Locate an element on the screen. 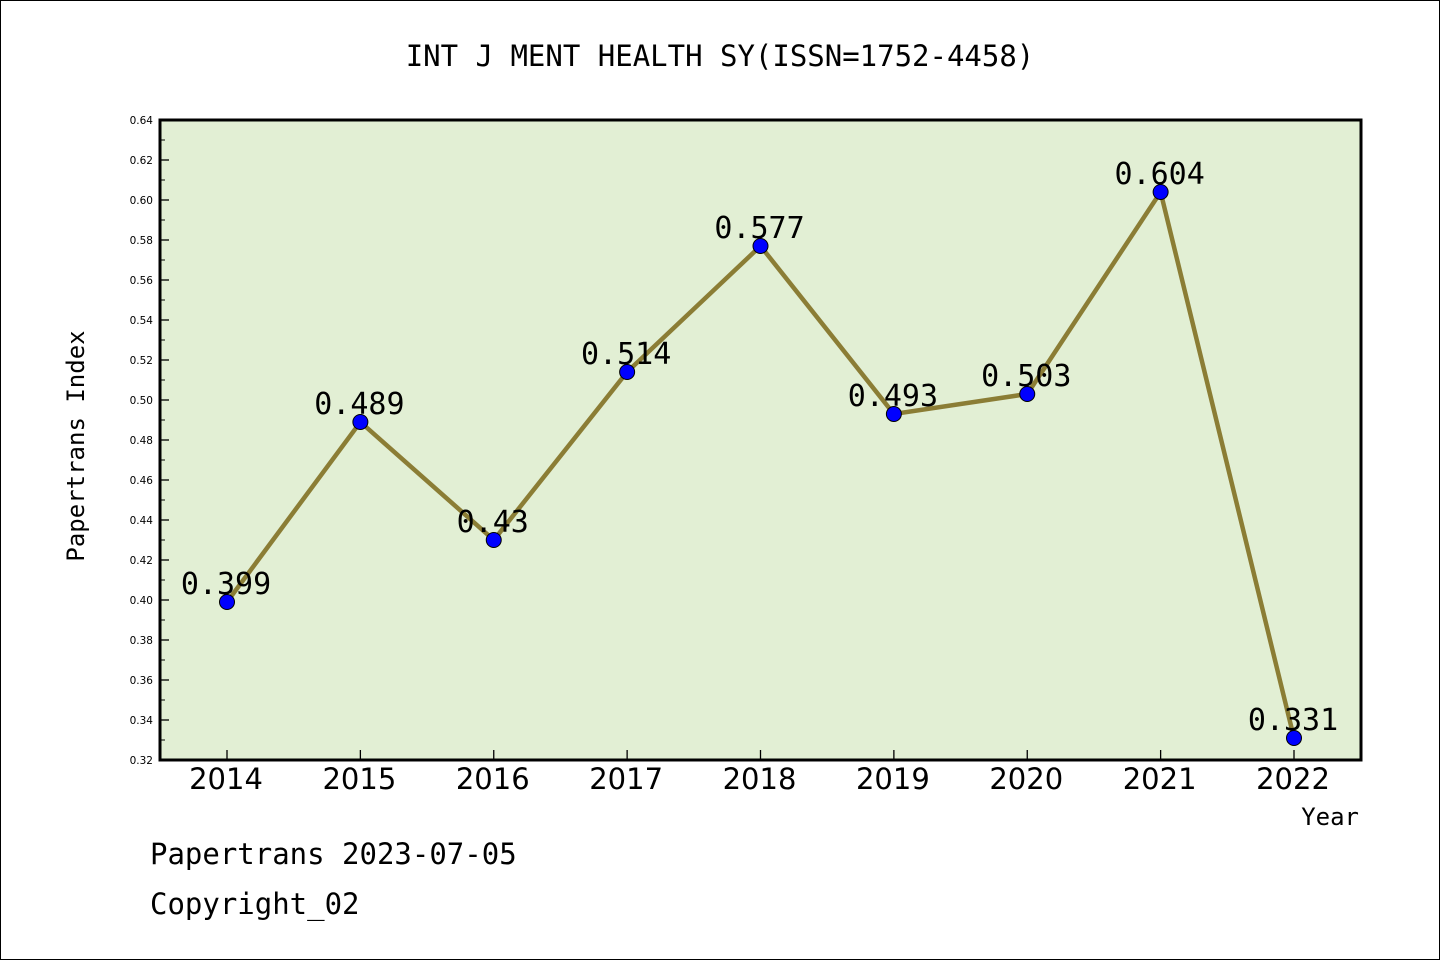 The width and height of the screenshot is (1440, 960). y-tick-label: 0.38 is located at coordinates (141, 641).